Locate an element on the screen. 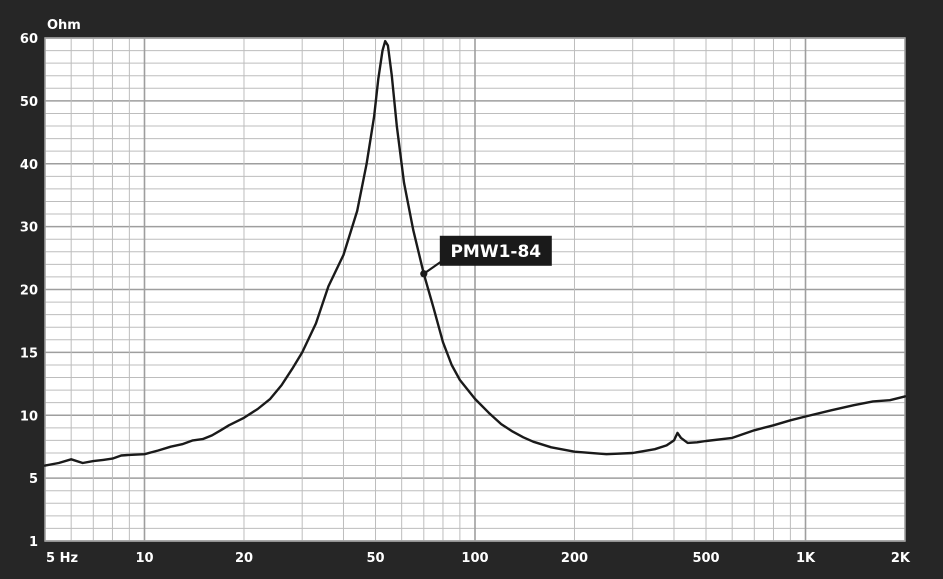  series-callout-label: PMW1-84 is located at coordinates (495, 252).